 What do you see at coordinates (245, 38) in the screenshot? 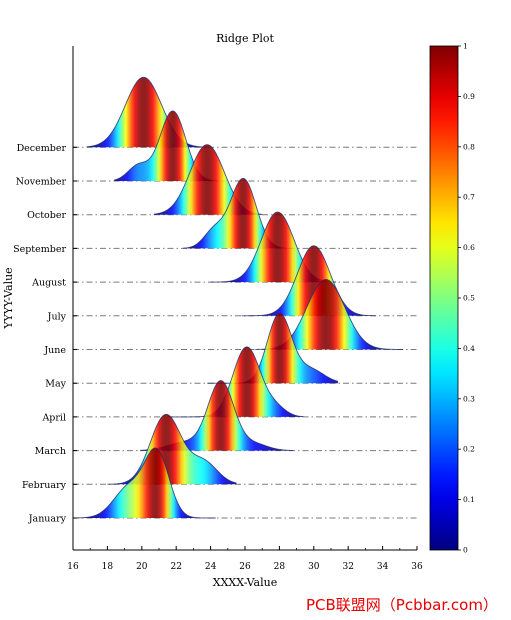
I see `chart-title: Ridge Plot` at bounding box center [245, 38].